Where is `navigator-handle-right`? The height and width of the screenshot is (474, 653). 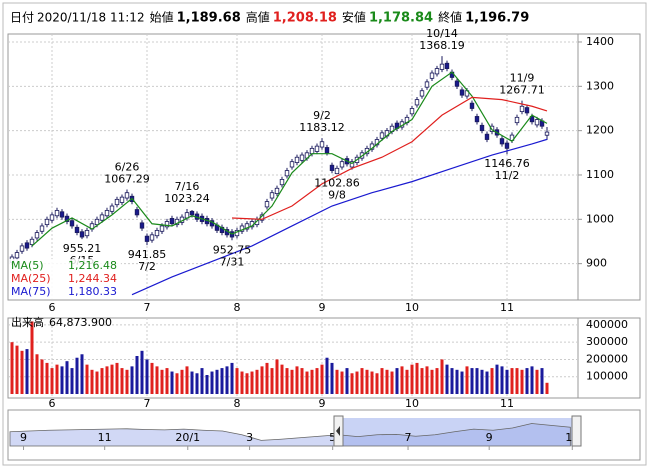 navigator-handle-right is located at coordinates (576, 431).